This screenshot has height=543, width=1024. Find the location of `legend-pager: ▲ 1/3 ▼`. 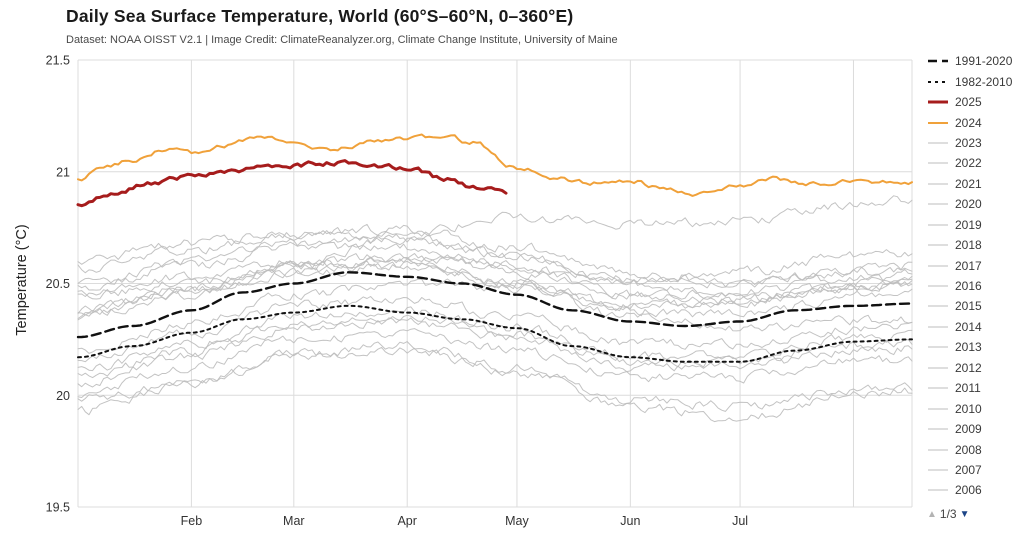

legend-pager: ▲ 1/3 ▼ is located at coordinates (948, 514).